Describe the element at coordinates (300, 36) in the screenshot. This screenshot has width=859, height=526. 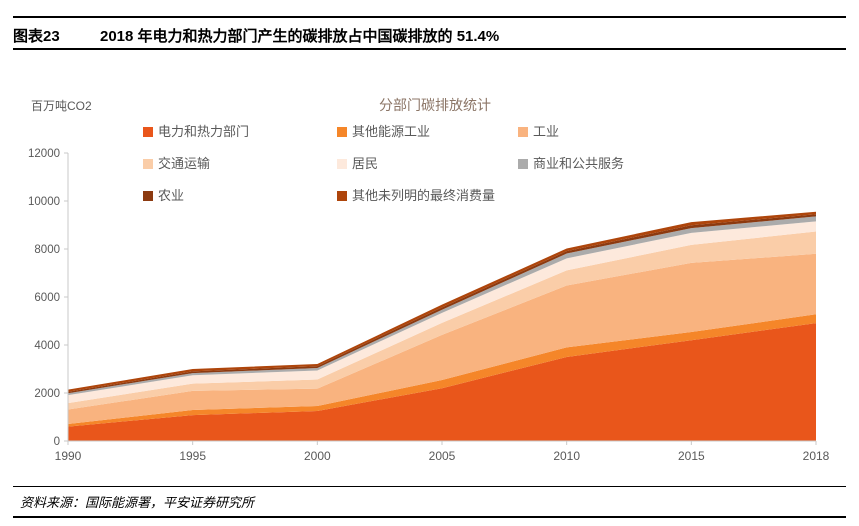
I see `figure-title: 2018 年电力和热力部门产生的碳排放占中国碳排放的 51.4%` at that location.